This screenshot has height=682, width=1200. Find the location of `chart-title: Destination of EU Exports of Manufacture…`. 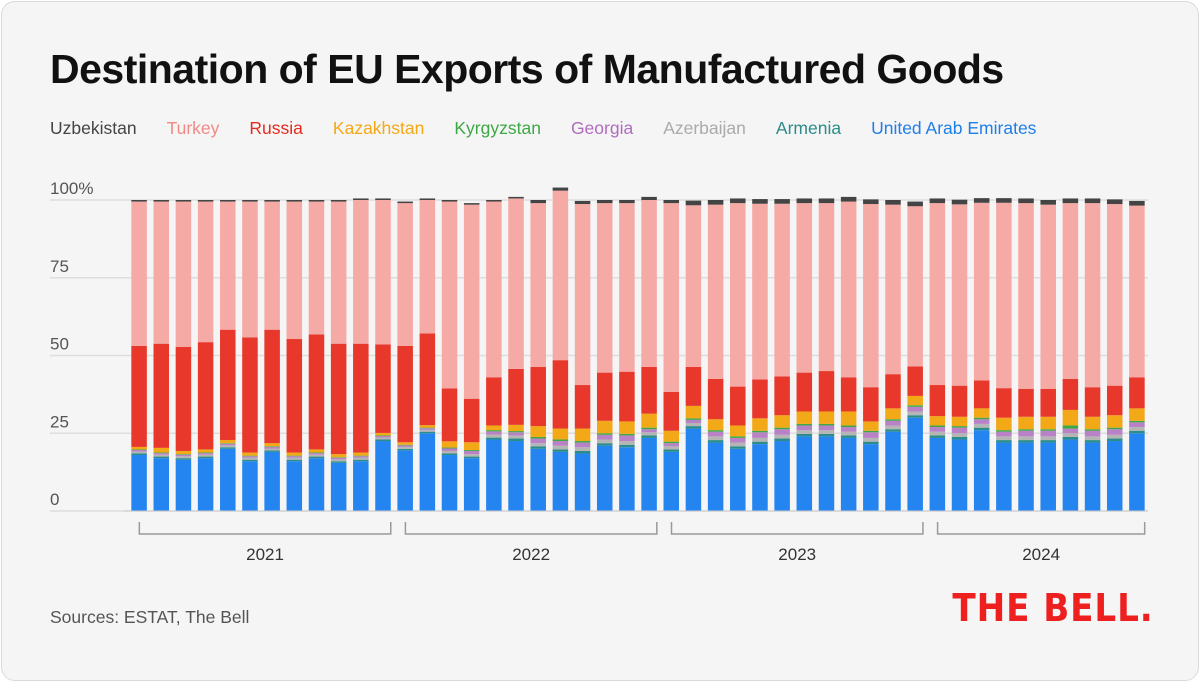

chart-title: Destination of EU Exports of Manufacture… is located at coordinates (527, 69).